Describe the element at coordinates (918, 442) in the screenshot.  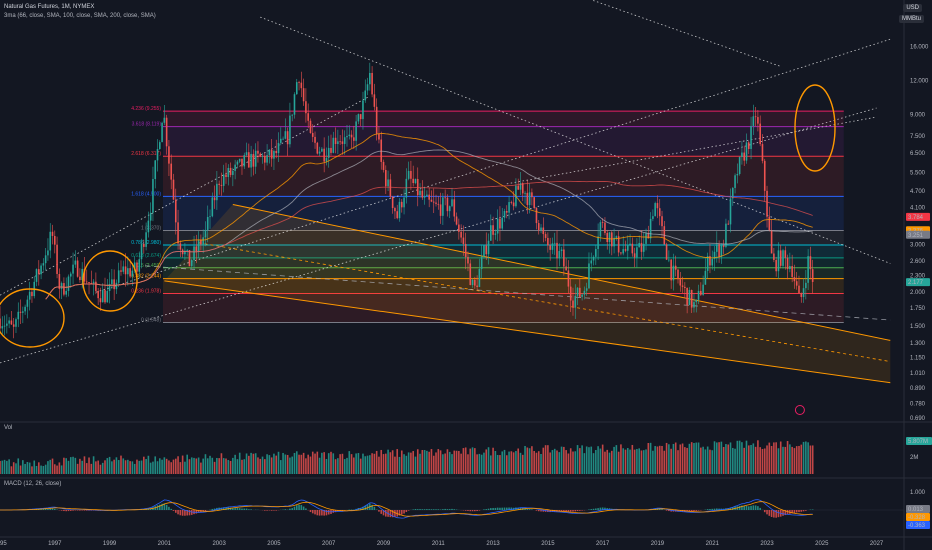
I see `volume-badge: 5.807M` at that location.